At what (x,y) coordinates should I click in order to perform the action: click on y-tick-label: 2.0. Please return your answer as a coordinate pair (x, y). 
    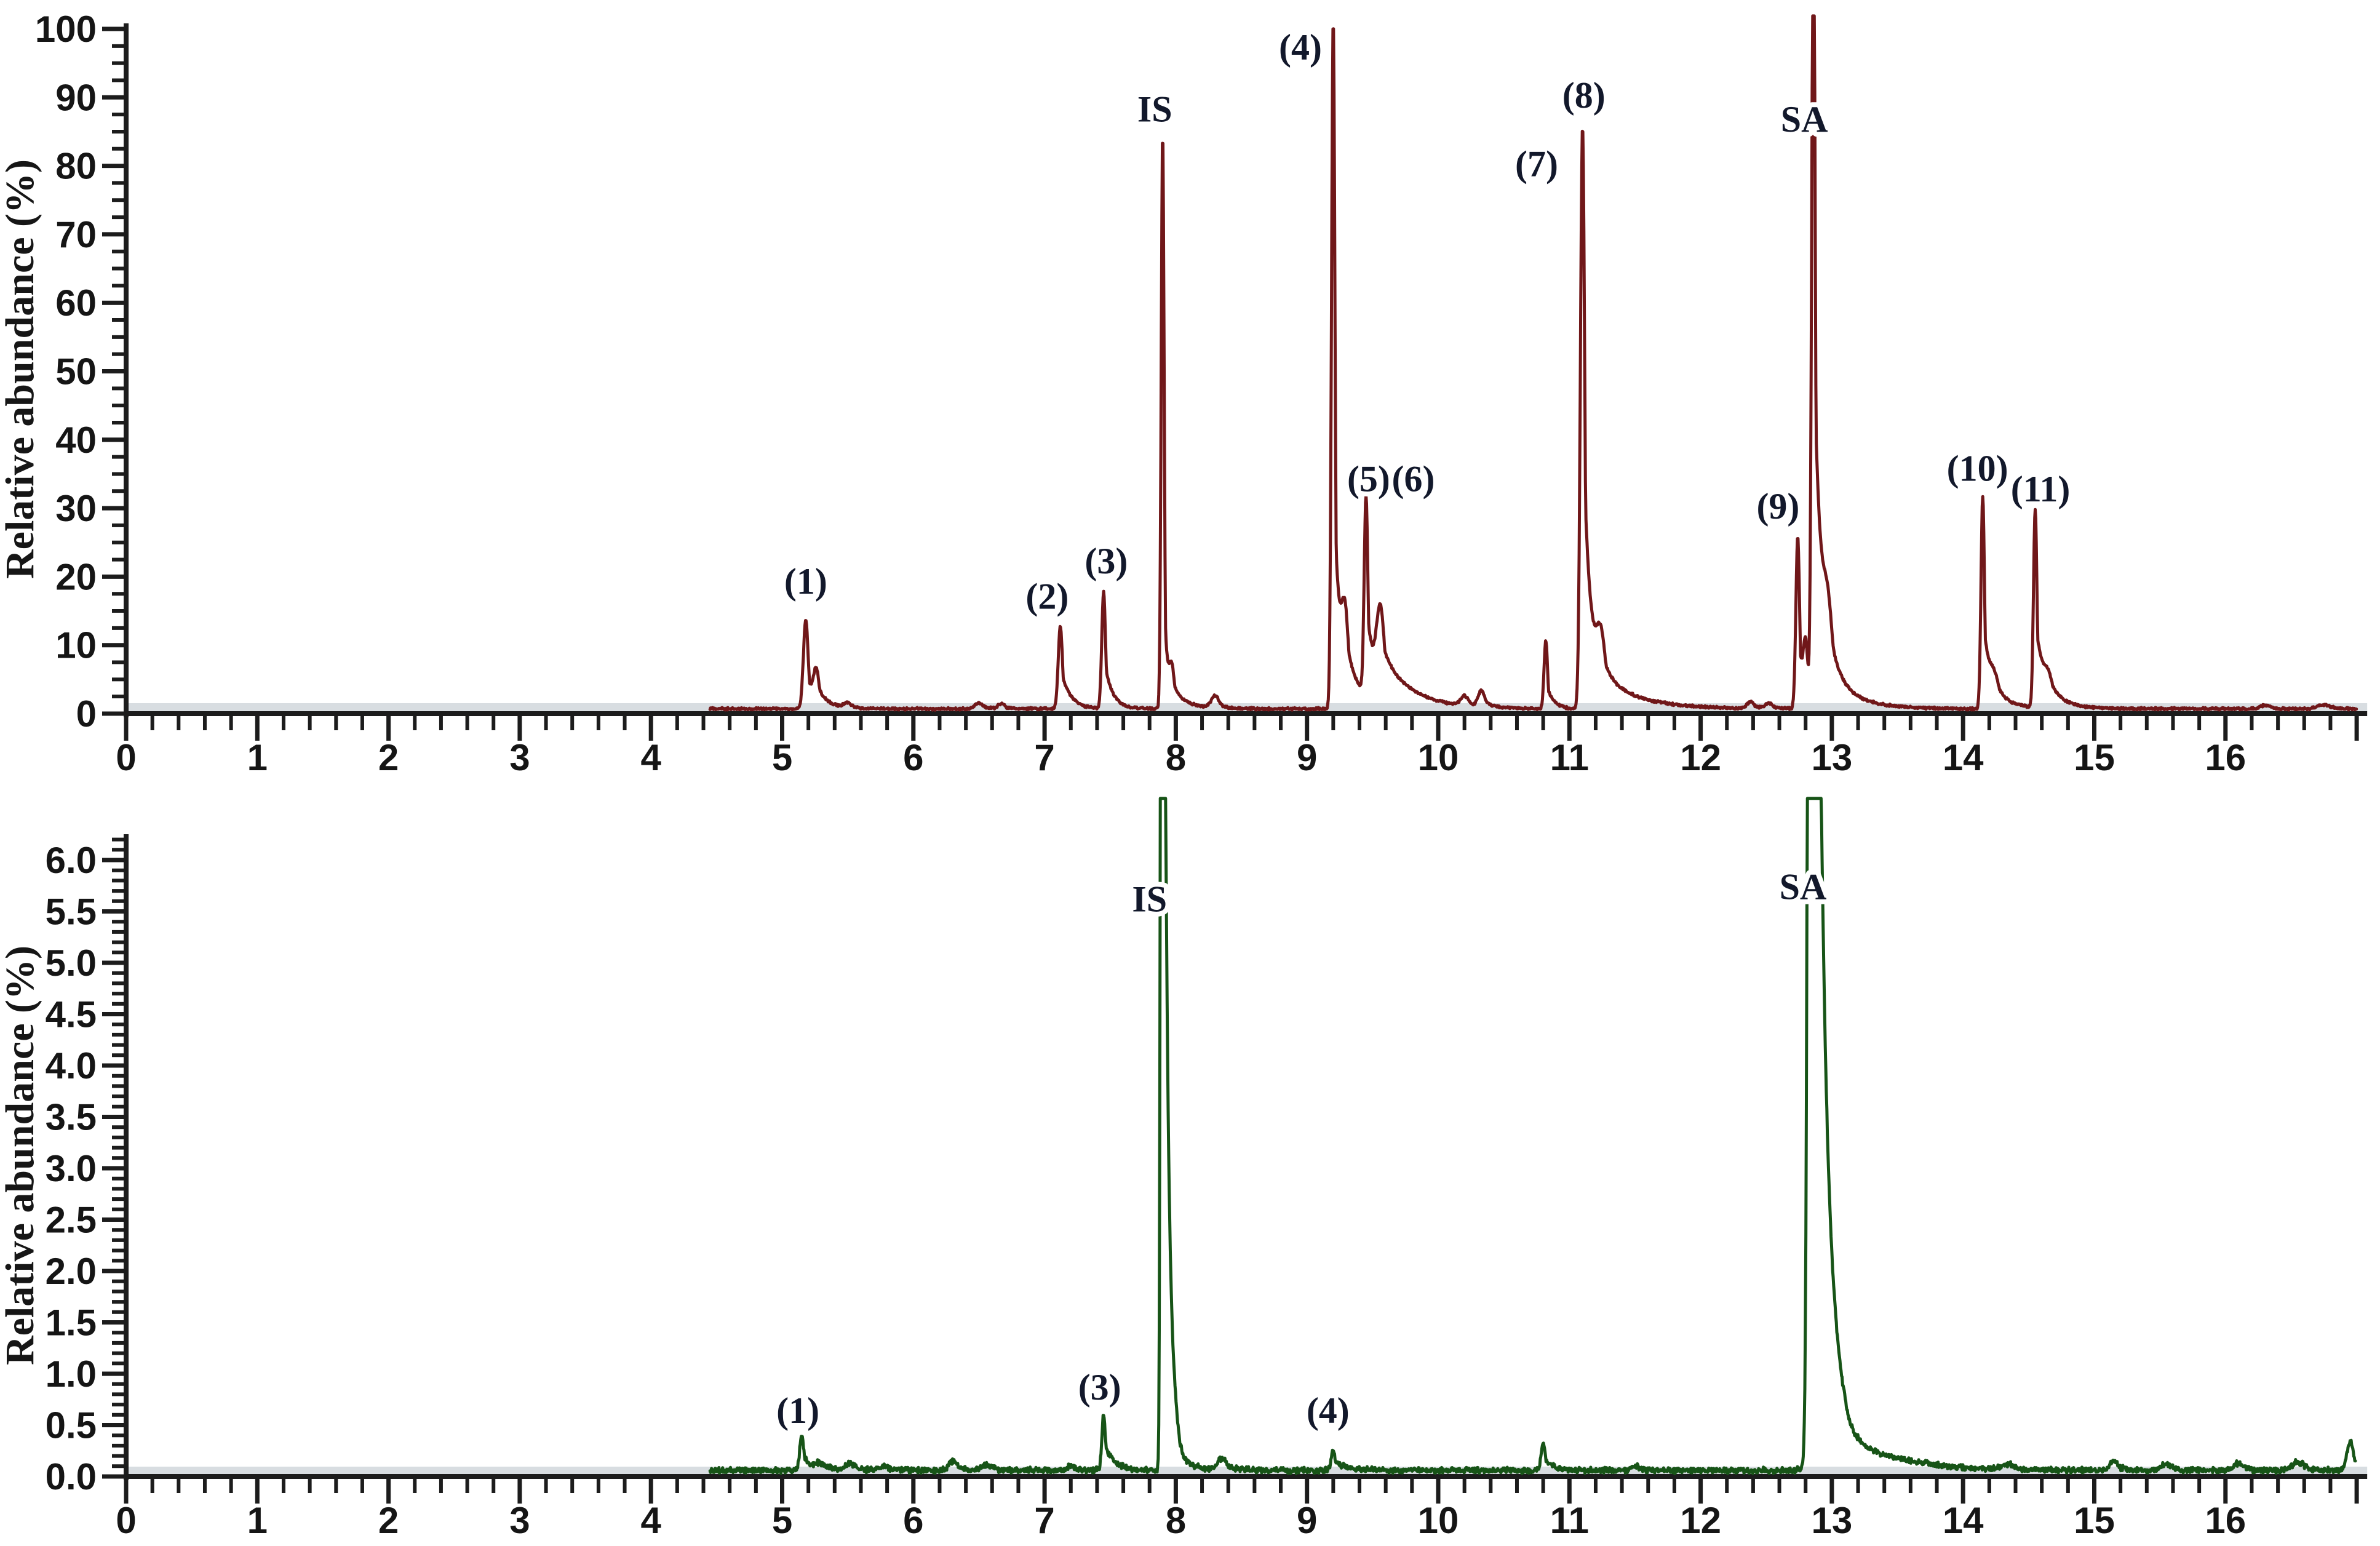
    Looking at the image, I should click on (71, 1271).